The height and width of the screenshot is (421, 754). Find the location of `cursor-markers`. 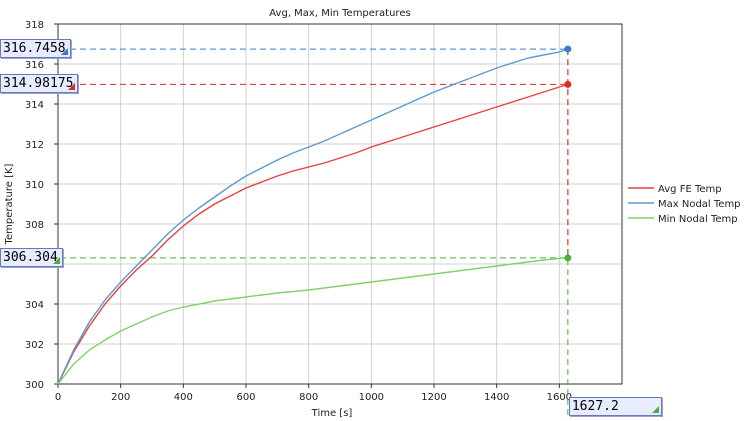

cursor-markers is located at coordinates (568, 153).